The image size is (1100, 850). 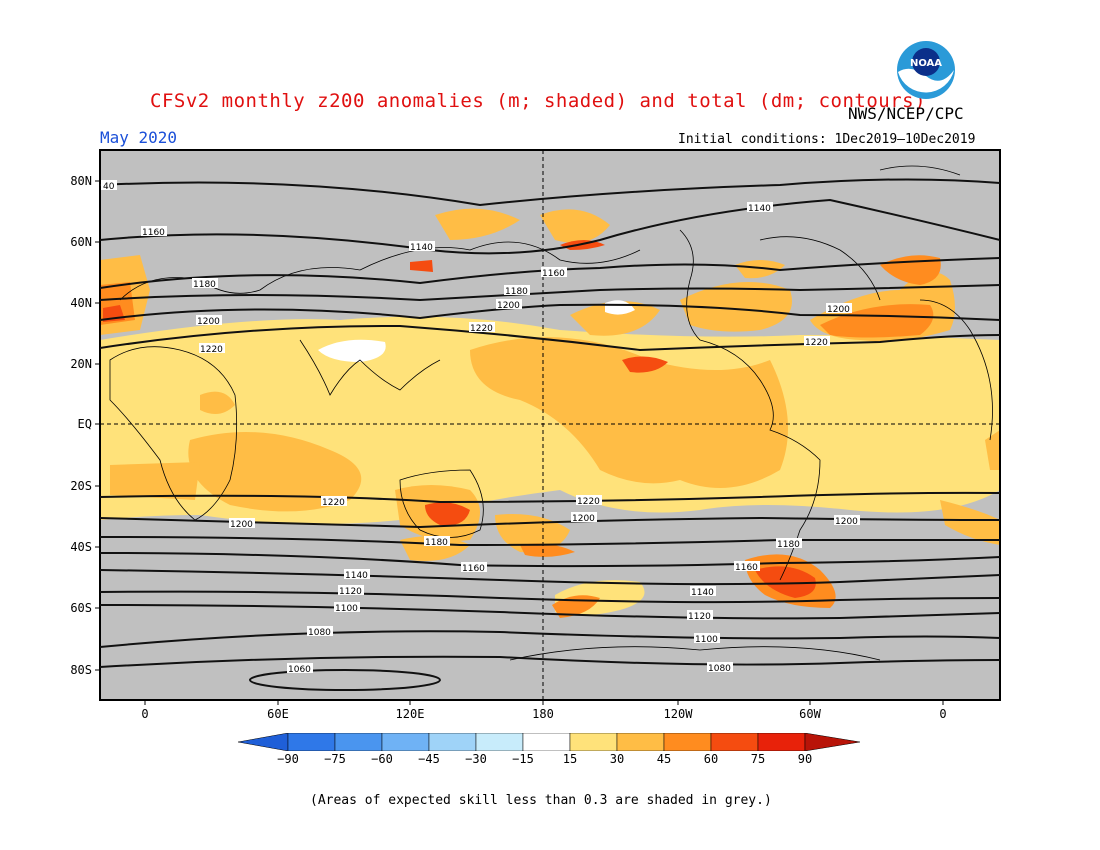 What do you see at coordinates (827, 139) in the screenshot?
I see `initial-conditions: Initial conditions: 1Dec2019—10Dec2019` at bounding box center [827, 139].